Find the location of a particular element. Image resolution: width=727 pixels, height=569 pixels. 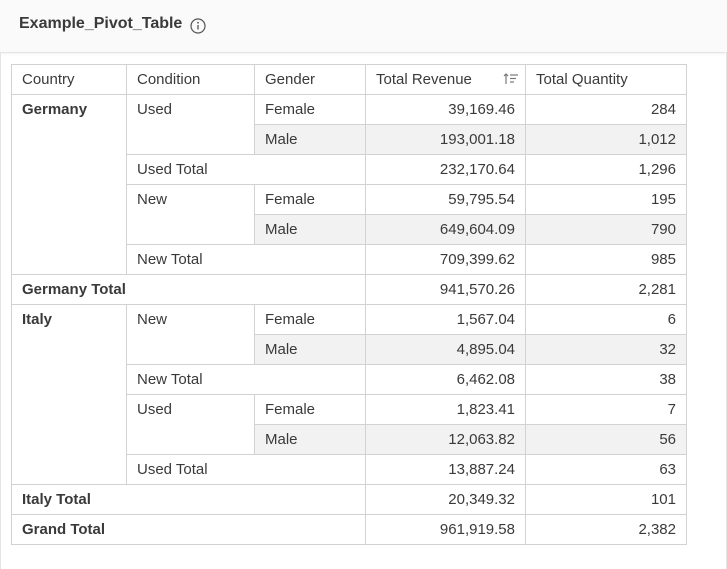

subtotal-row: Used Total 13,887.24 63 is located at coordinates (349, 469).